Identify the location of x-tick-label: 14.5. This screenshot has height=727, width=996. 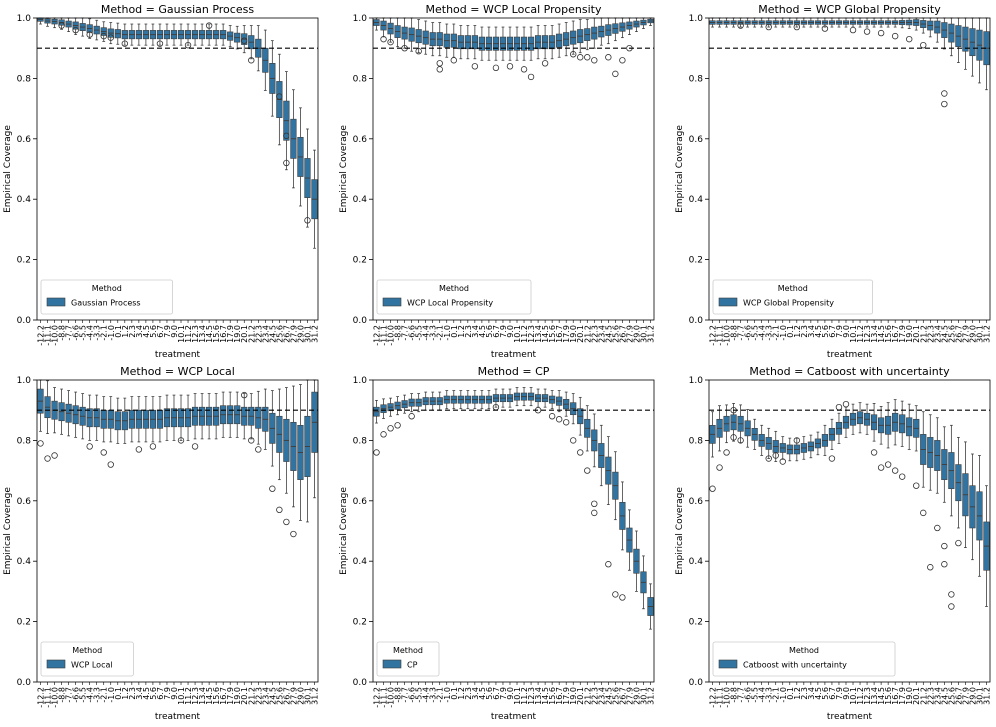
(881, 696).